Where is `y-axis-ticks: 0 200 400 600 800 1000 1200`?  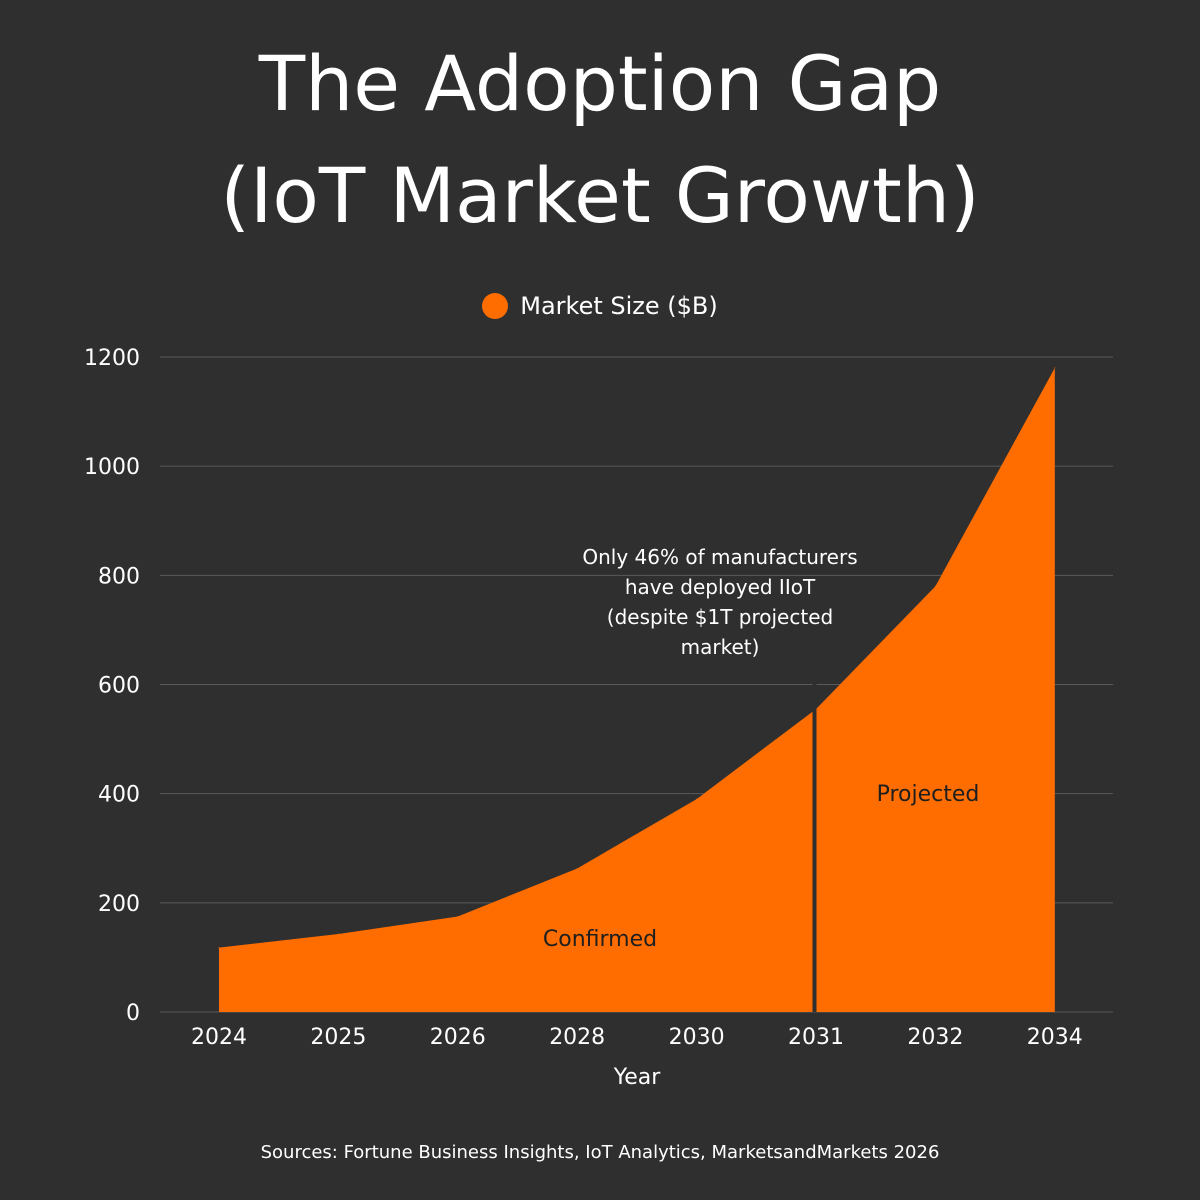
y-axis-ticks: 0 200 400 600 800 1000 1200 is located at coordinates (112, 686).